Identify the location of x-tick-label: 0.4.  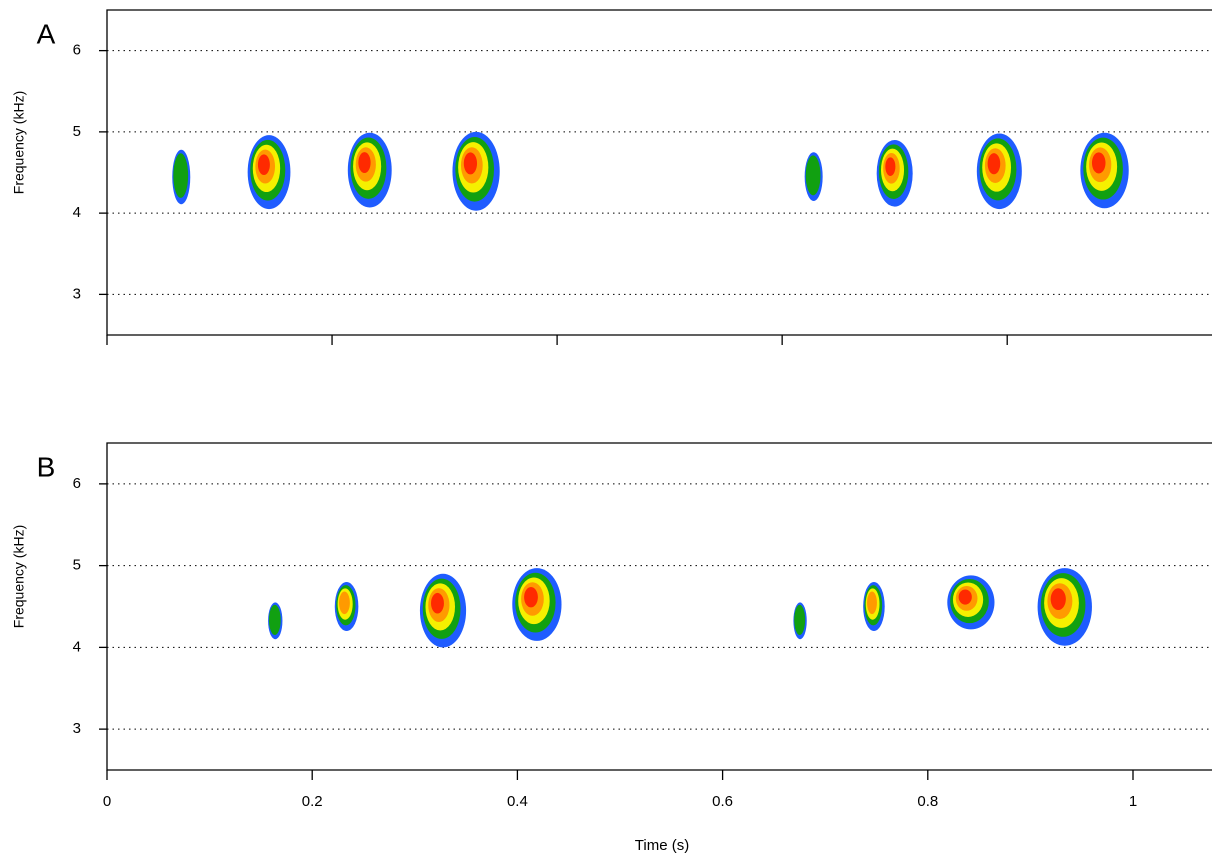
(517, 801).